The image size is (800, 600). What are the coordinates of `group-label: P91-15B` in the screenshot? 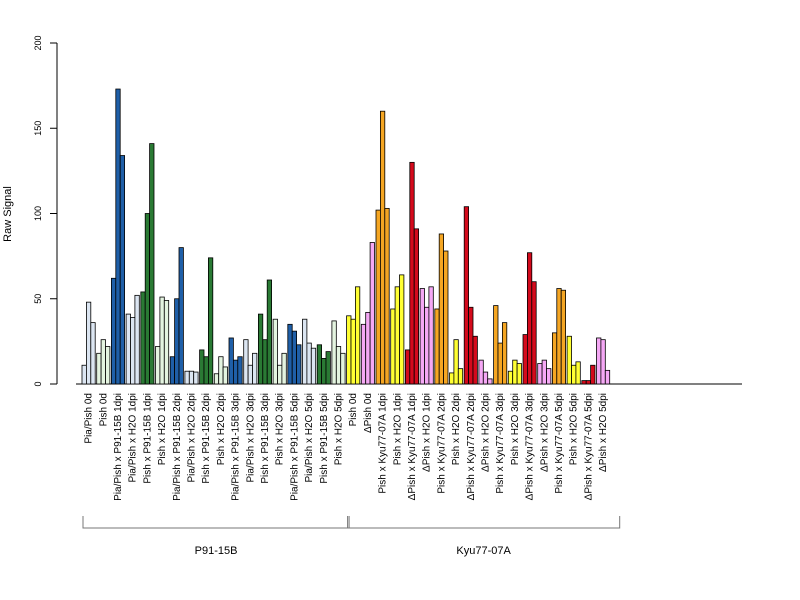 It's located at (216, 551).